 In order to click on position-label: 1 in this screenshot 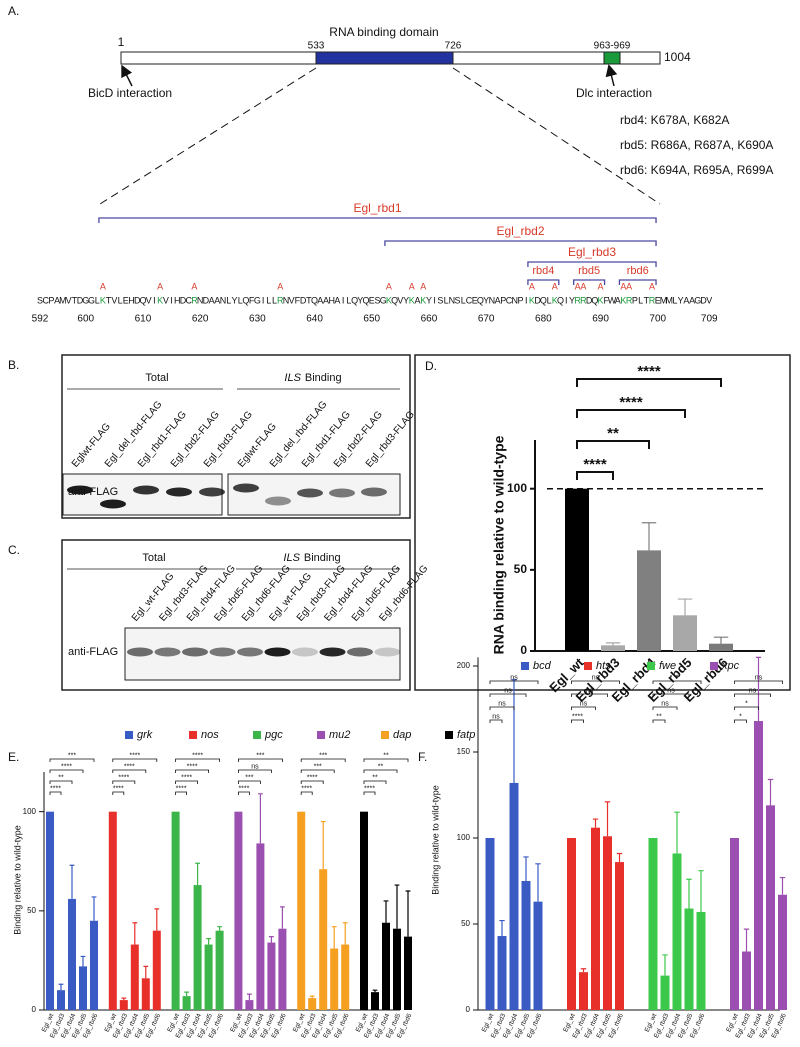, I will do `click(121, 42)`.